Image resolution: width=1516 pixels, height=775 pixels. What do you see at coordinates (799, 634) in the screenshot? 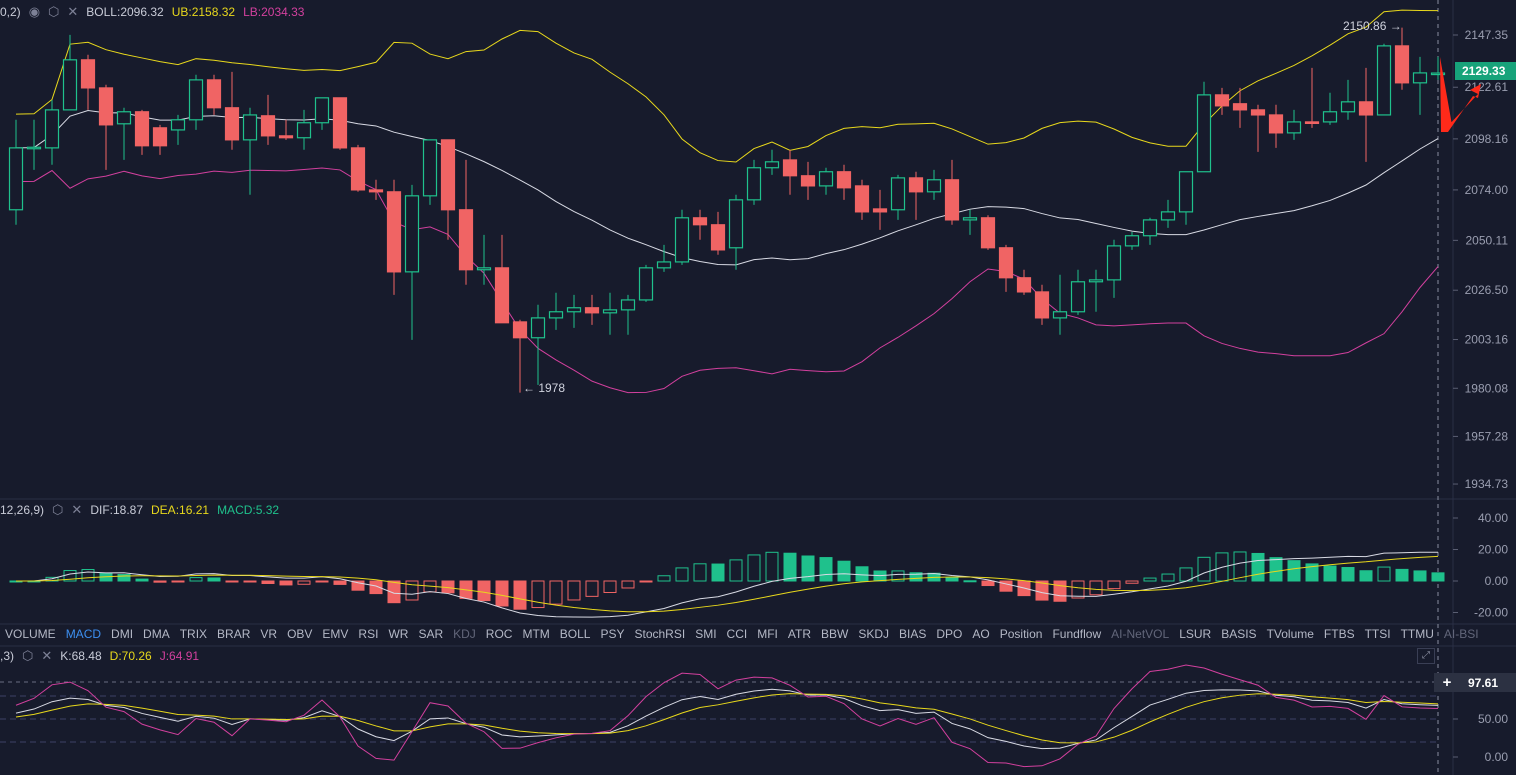
I see `tab-atr: ATR` at bounding box center [799, 634].